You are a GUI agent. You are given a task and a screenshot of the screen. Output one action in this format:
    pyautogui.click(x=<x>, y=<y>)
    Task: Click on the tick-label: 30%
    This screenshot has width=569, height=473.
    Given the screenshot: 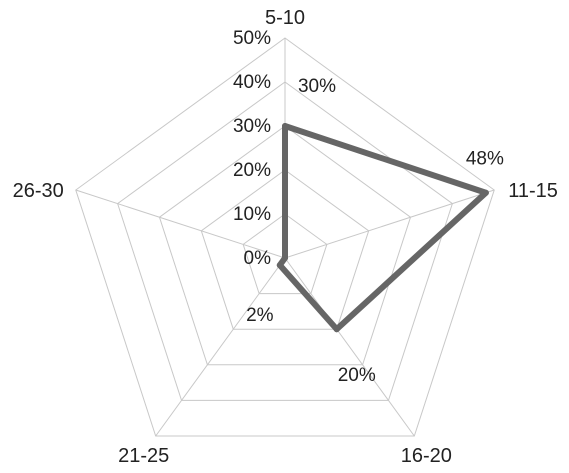 What is the action you would take?
    pyautogui.click(x=252, y=126)
    